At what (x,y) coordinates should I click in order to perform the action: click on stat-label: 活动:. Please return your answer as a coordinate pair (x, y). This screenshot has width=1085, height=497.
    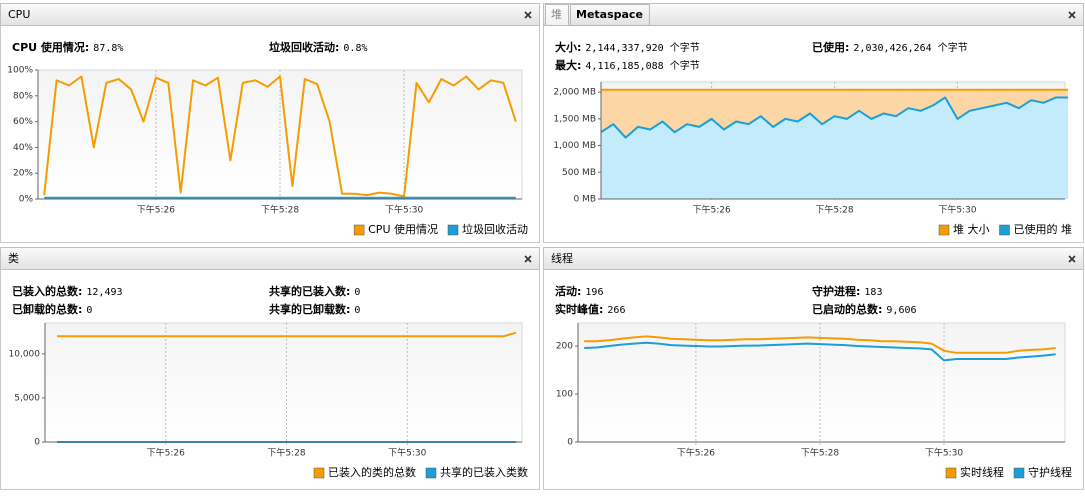
    Looking at the image, I should click on (568, 291).